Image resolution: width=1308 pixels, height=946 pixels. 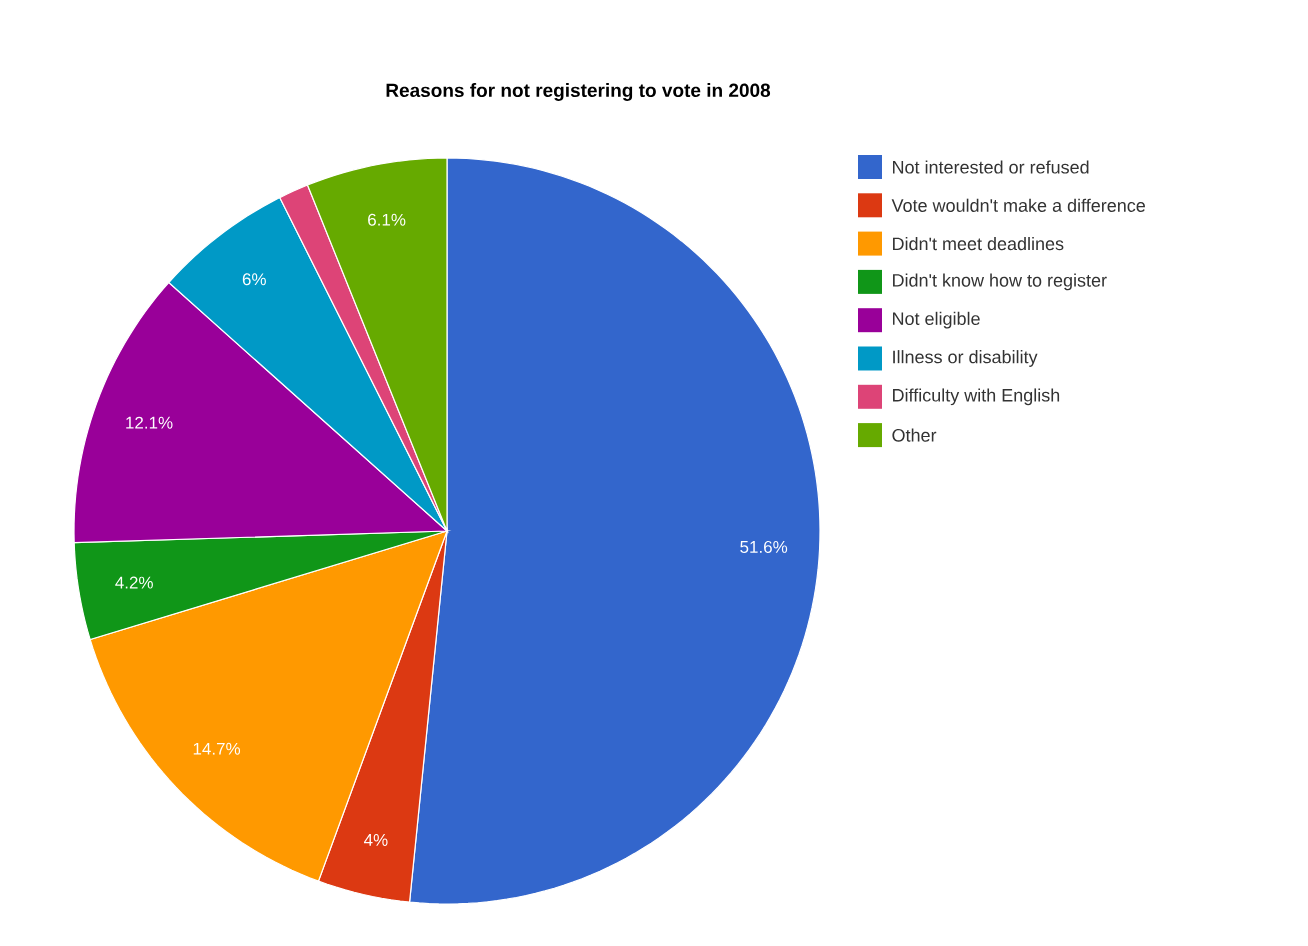 I want to click on data-label: 4.2%, so click(x=134, y=582).